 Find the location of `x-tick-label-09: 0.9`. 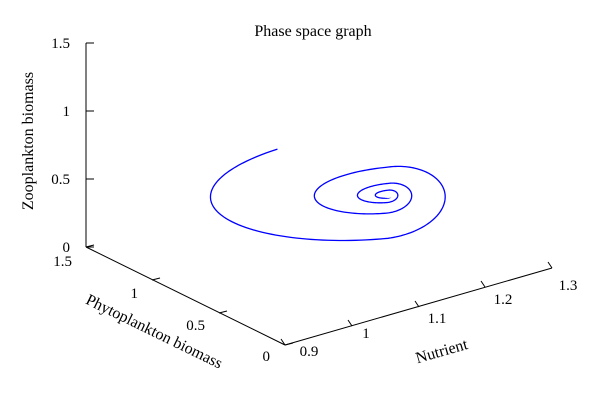

x-tick-label-09: 0.9 is located at coordinates (309, 352).